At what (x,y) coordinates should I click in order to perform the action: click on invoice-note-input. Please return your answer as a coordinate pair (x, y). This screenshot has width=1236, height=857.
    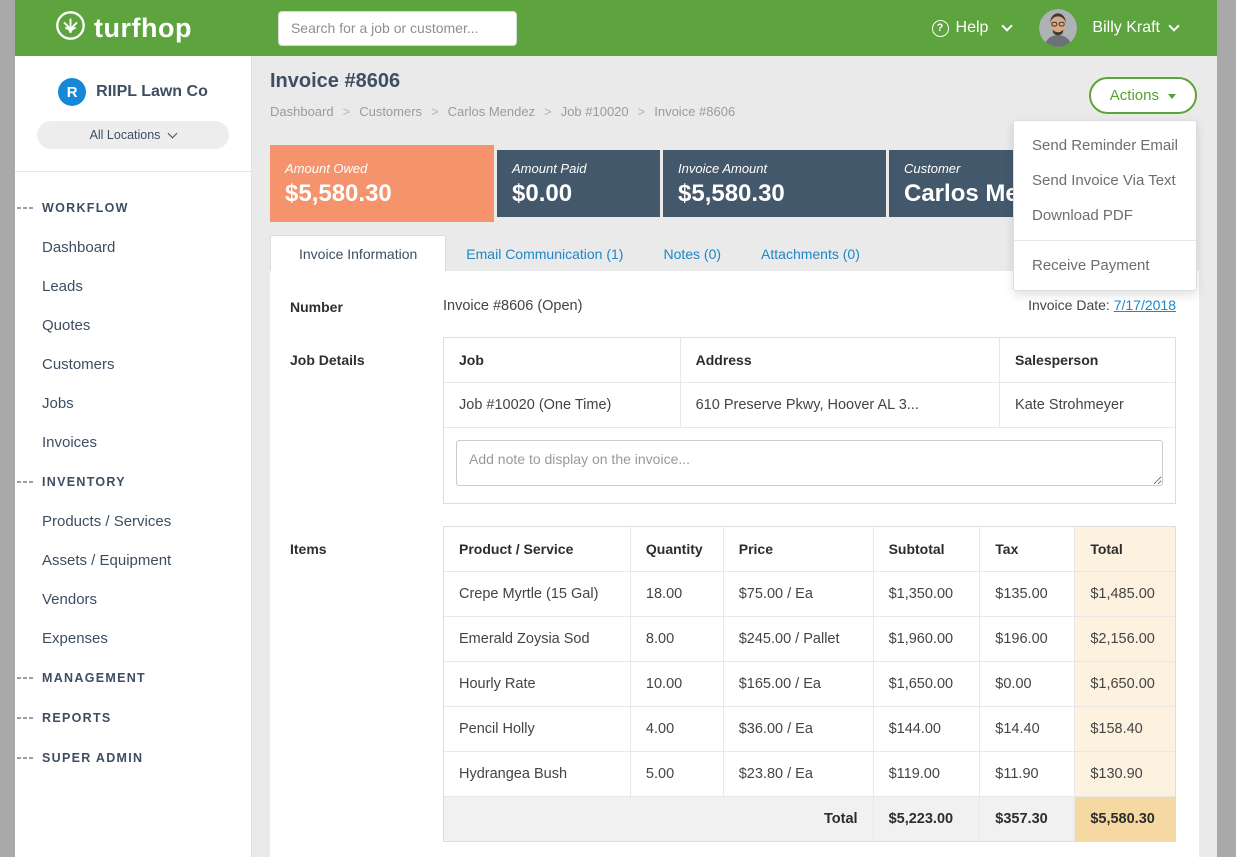
    Looking at the image, I should click on (809, 463).